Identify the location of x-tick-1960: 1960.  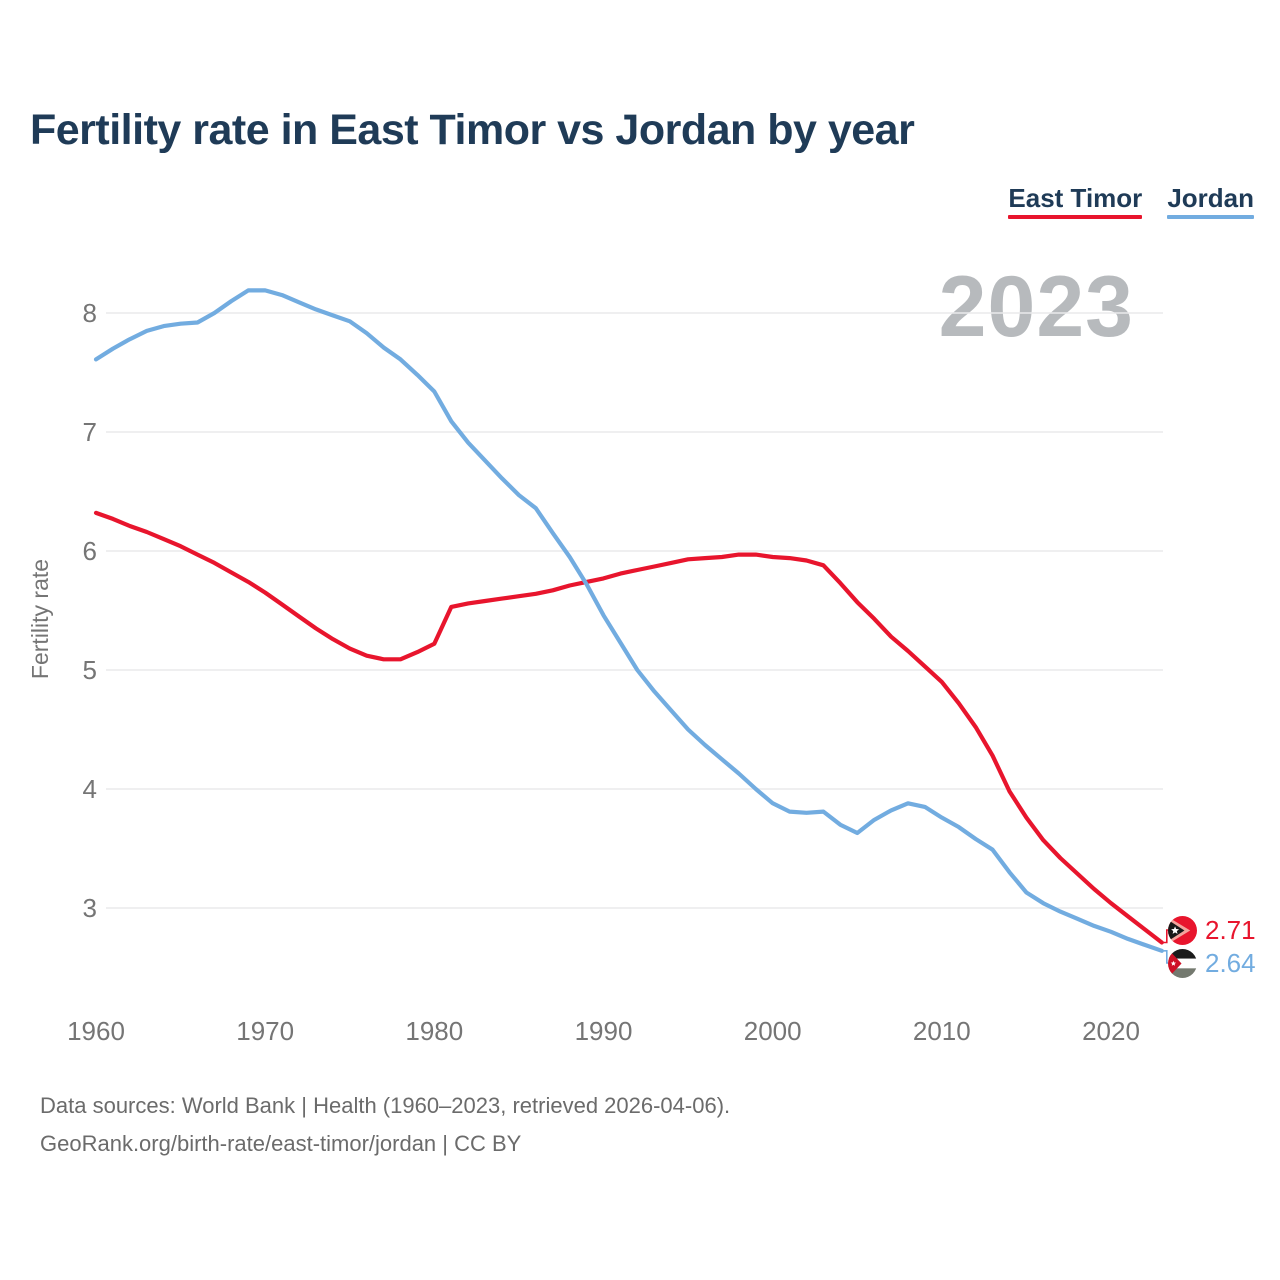
(96, 1031).